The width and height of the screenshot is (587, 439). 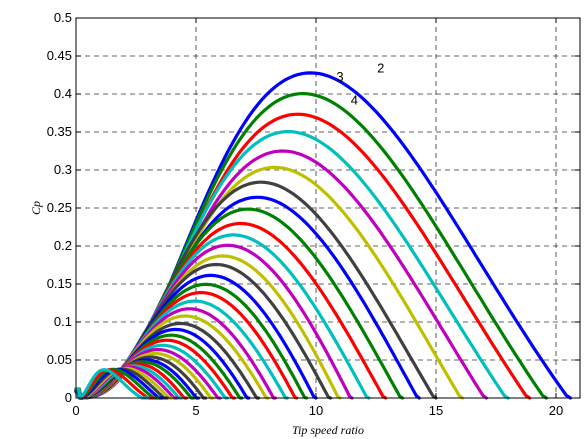 I want to click on curve-label: 2, so click(x=380, y=68).